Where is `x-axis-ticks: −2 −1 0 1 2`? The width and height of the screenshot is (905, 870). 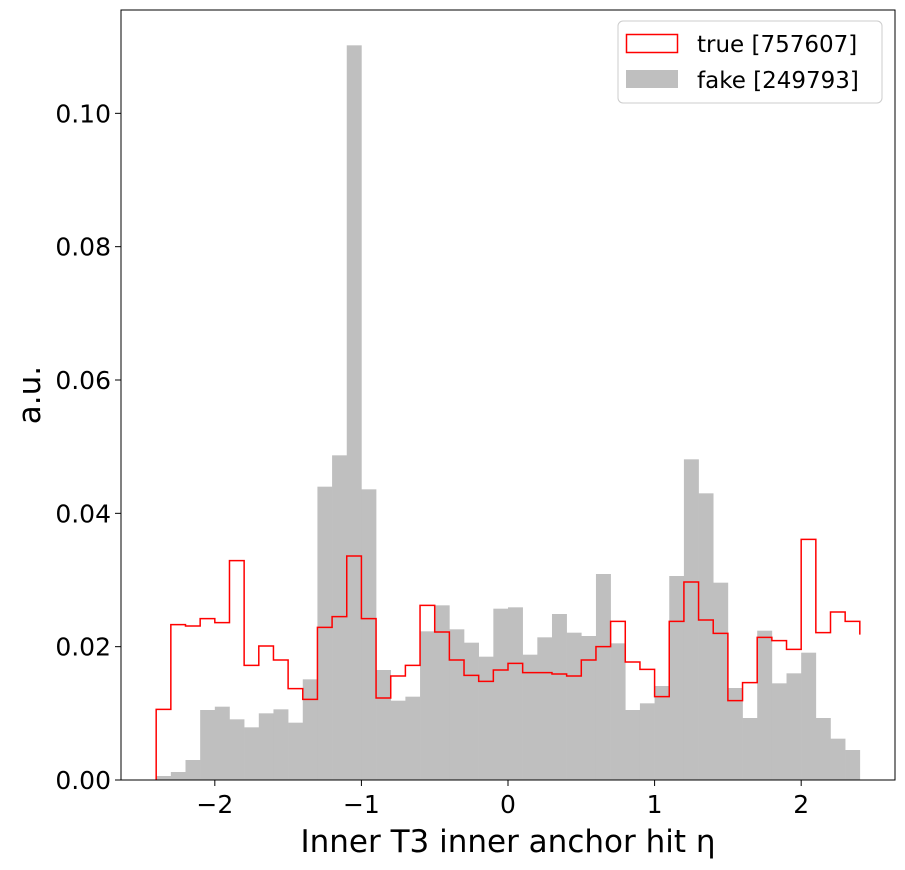
x-axis-ticks: −2 −1 0 1 2 is located at coordinates (502, 799).